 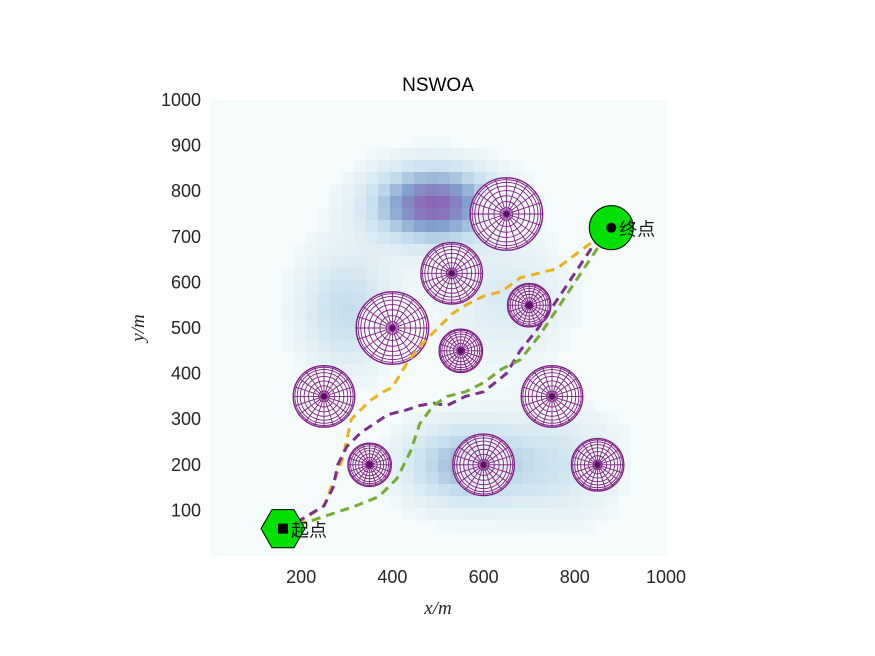 What do you see at coordinates (186, 374) in the screenshot?
I see `y-tick-label: 400` at bounding box center [186, 374].